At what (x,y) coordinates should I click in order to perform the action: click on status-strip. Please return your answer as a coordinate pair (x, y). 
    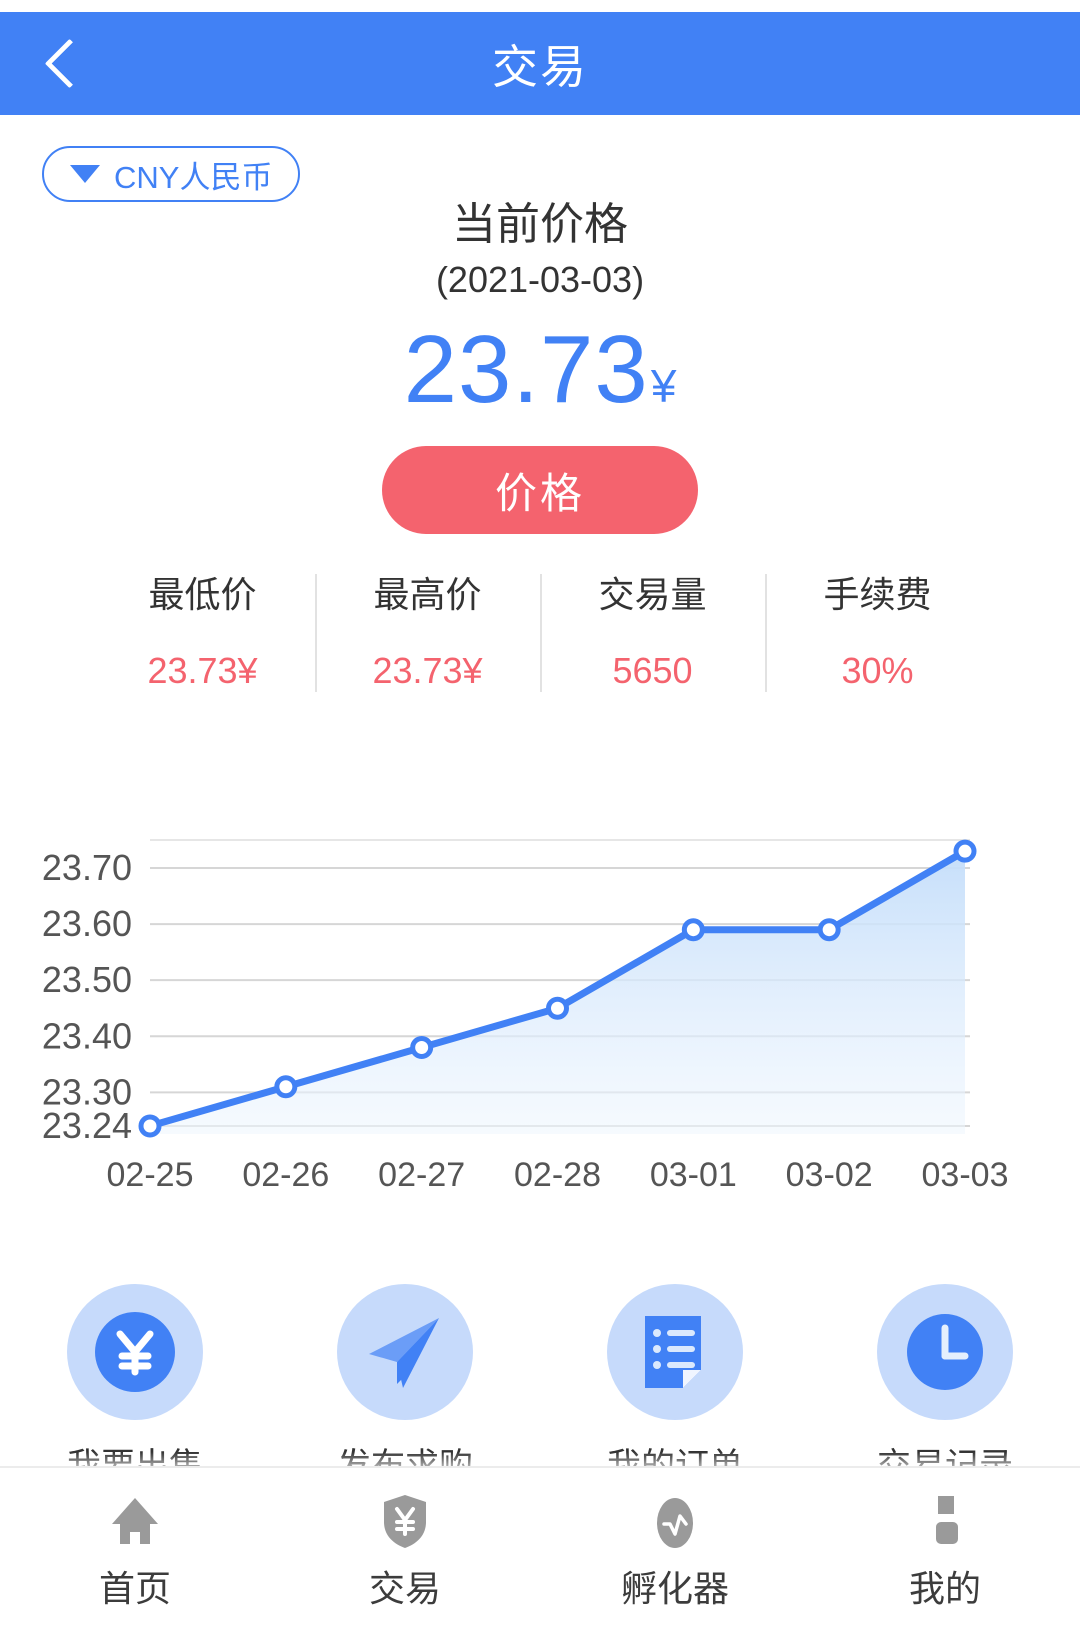
    Looking at the image, I should click on (540, 6).